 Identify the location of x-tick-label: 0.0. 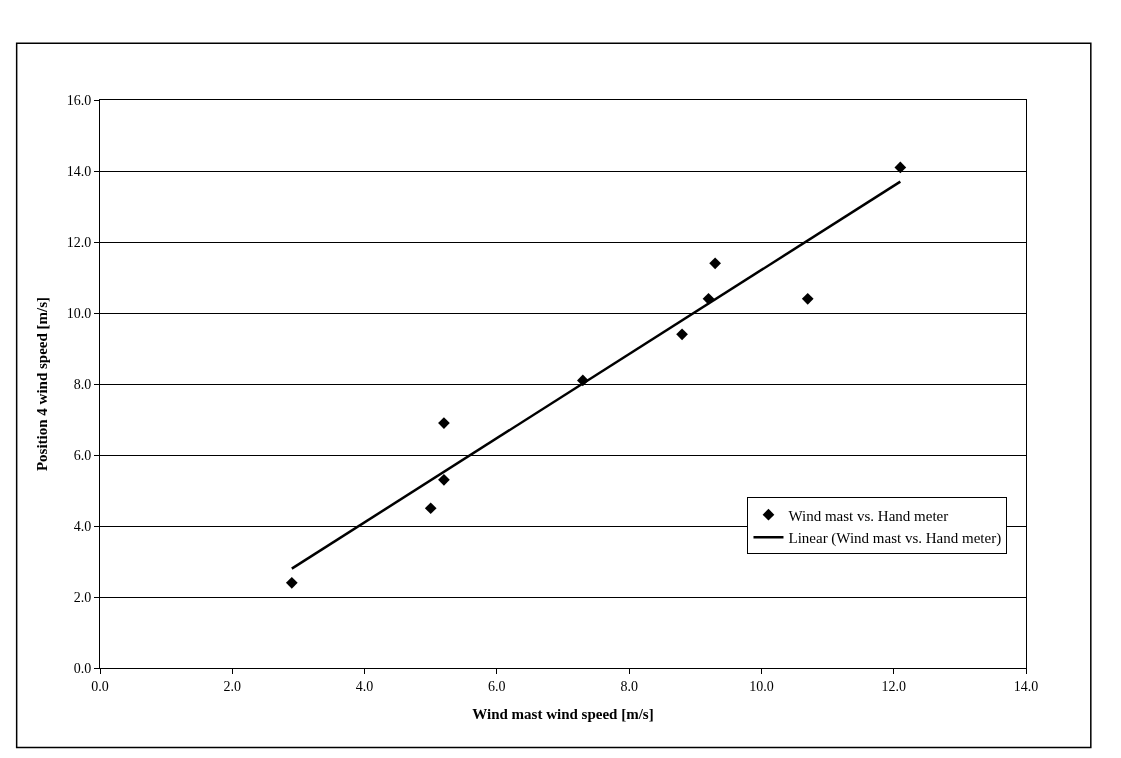
(100, 686).